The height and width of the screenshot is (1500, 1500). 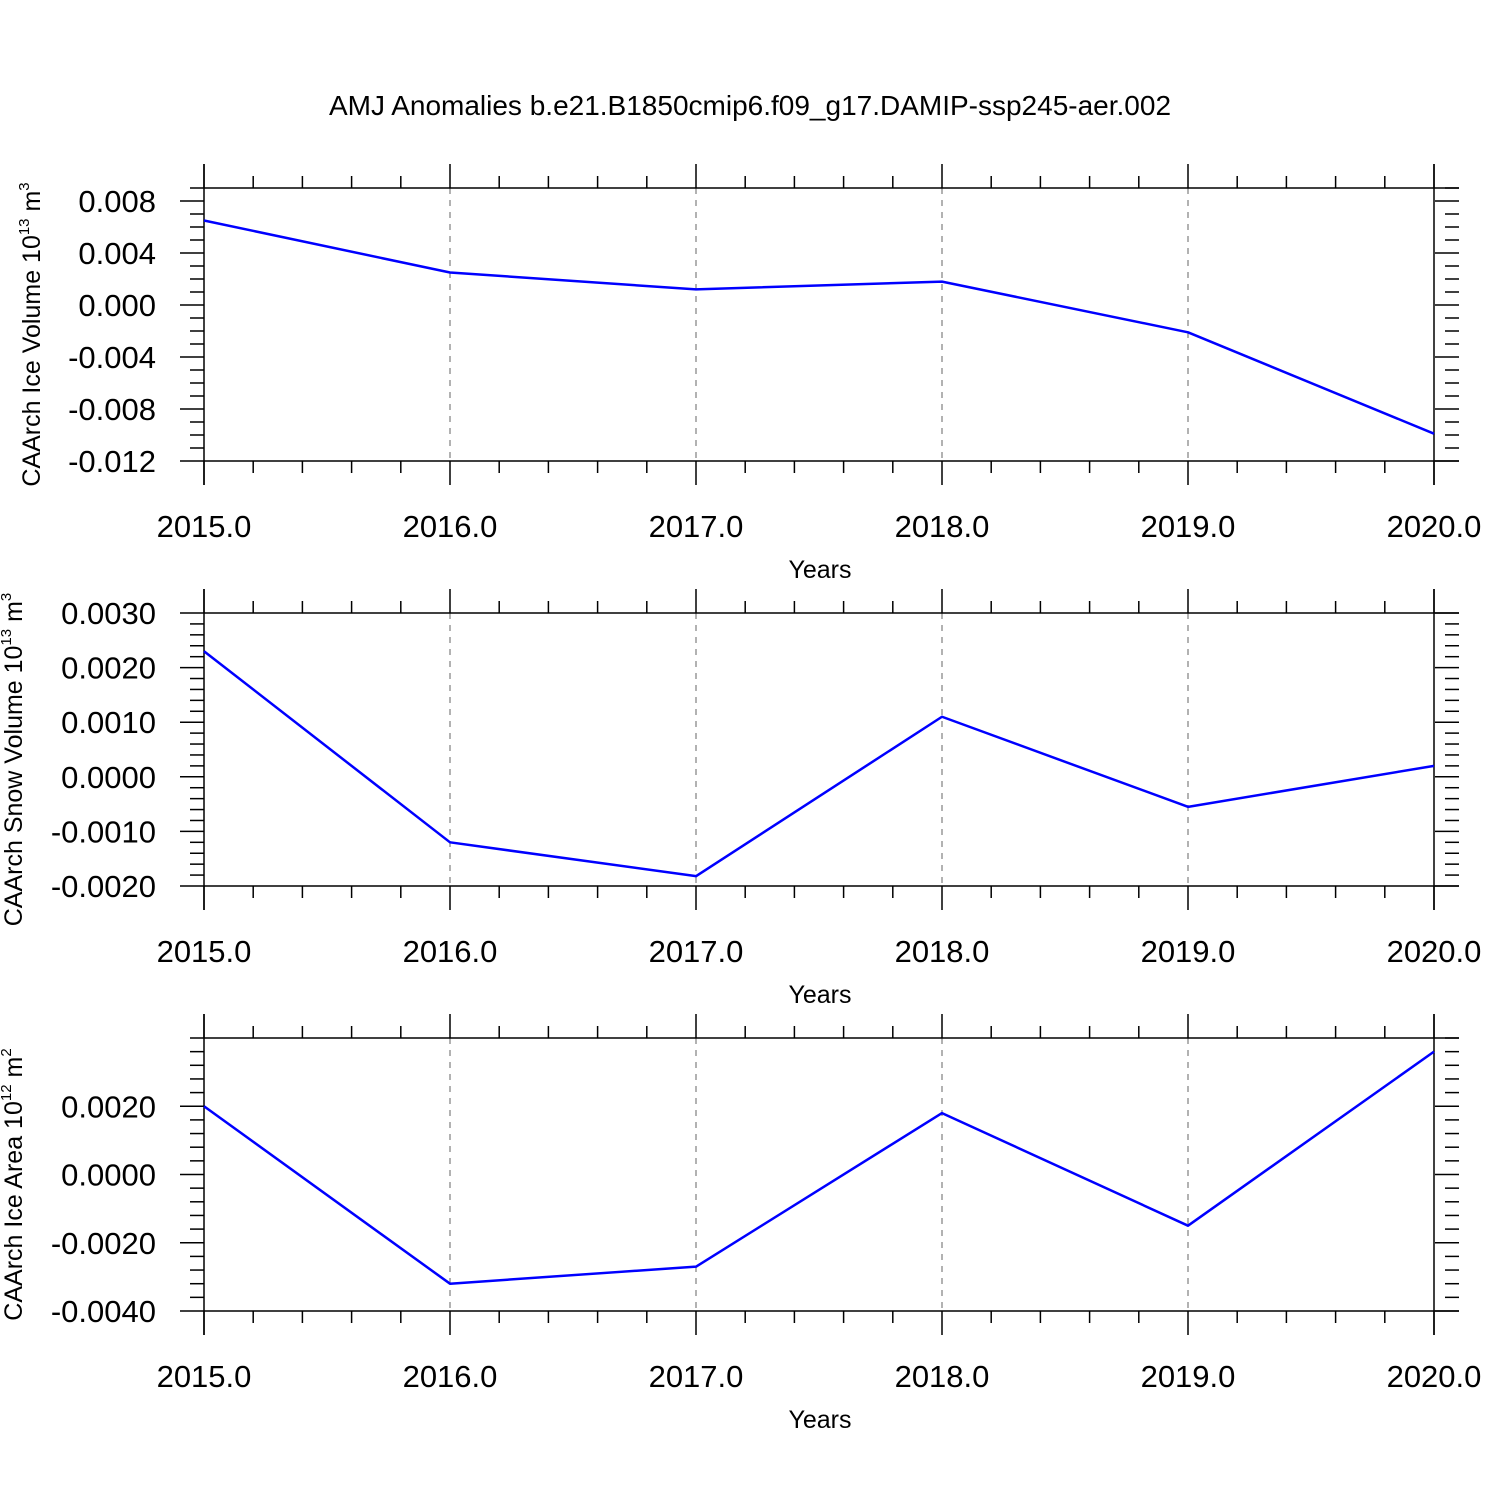 I want to click on y-tick-label: 0.0030, so click(x=108, y=613).